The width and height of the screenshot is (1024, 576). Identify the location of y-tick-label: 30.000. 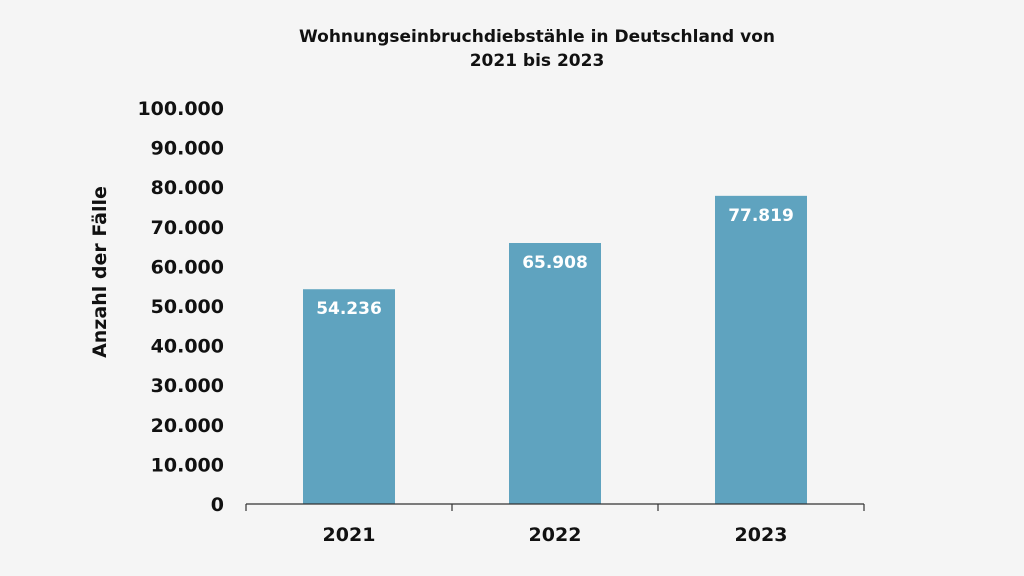
(187, 386).